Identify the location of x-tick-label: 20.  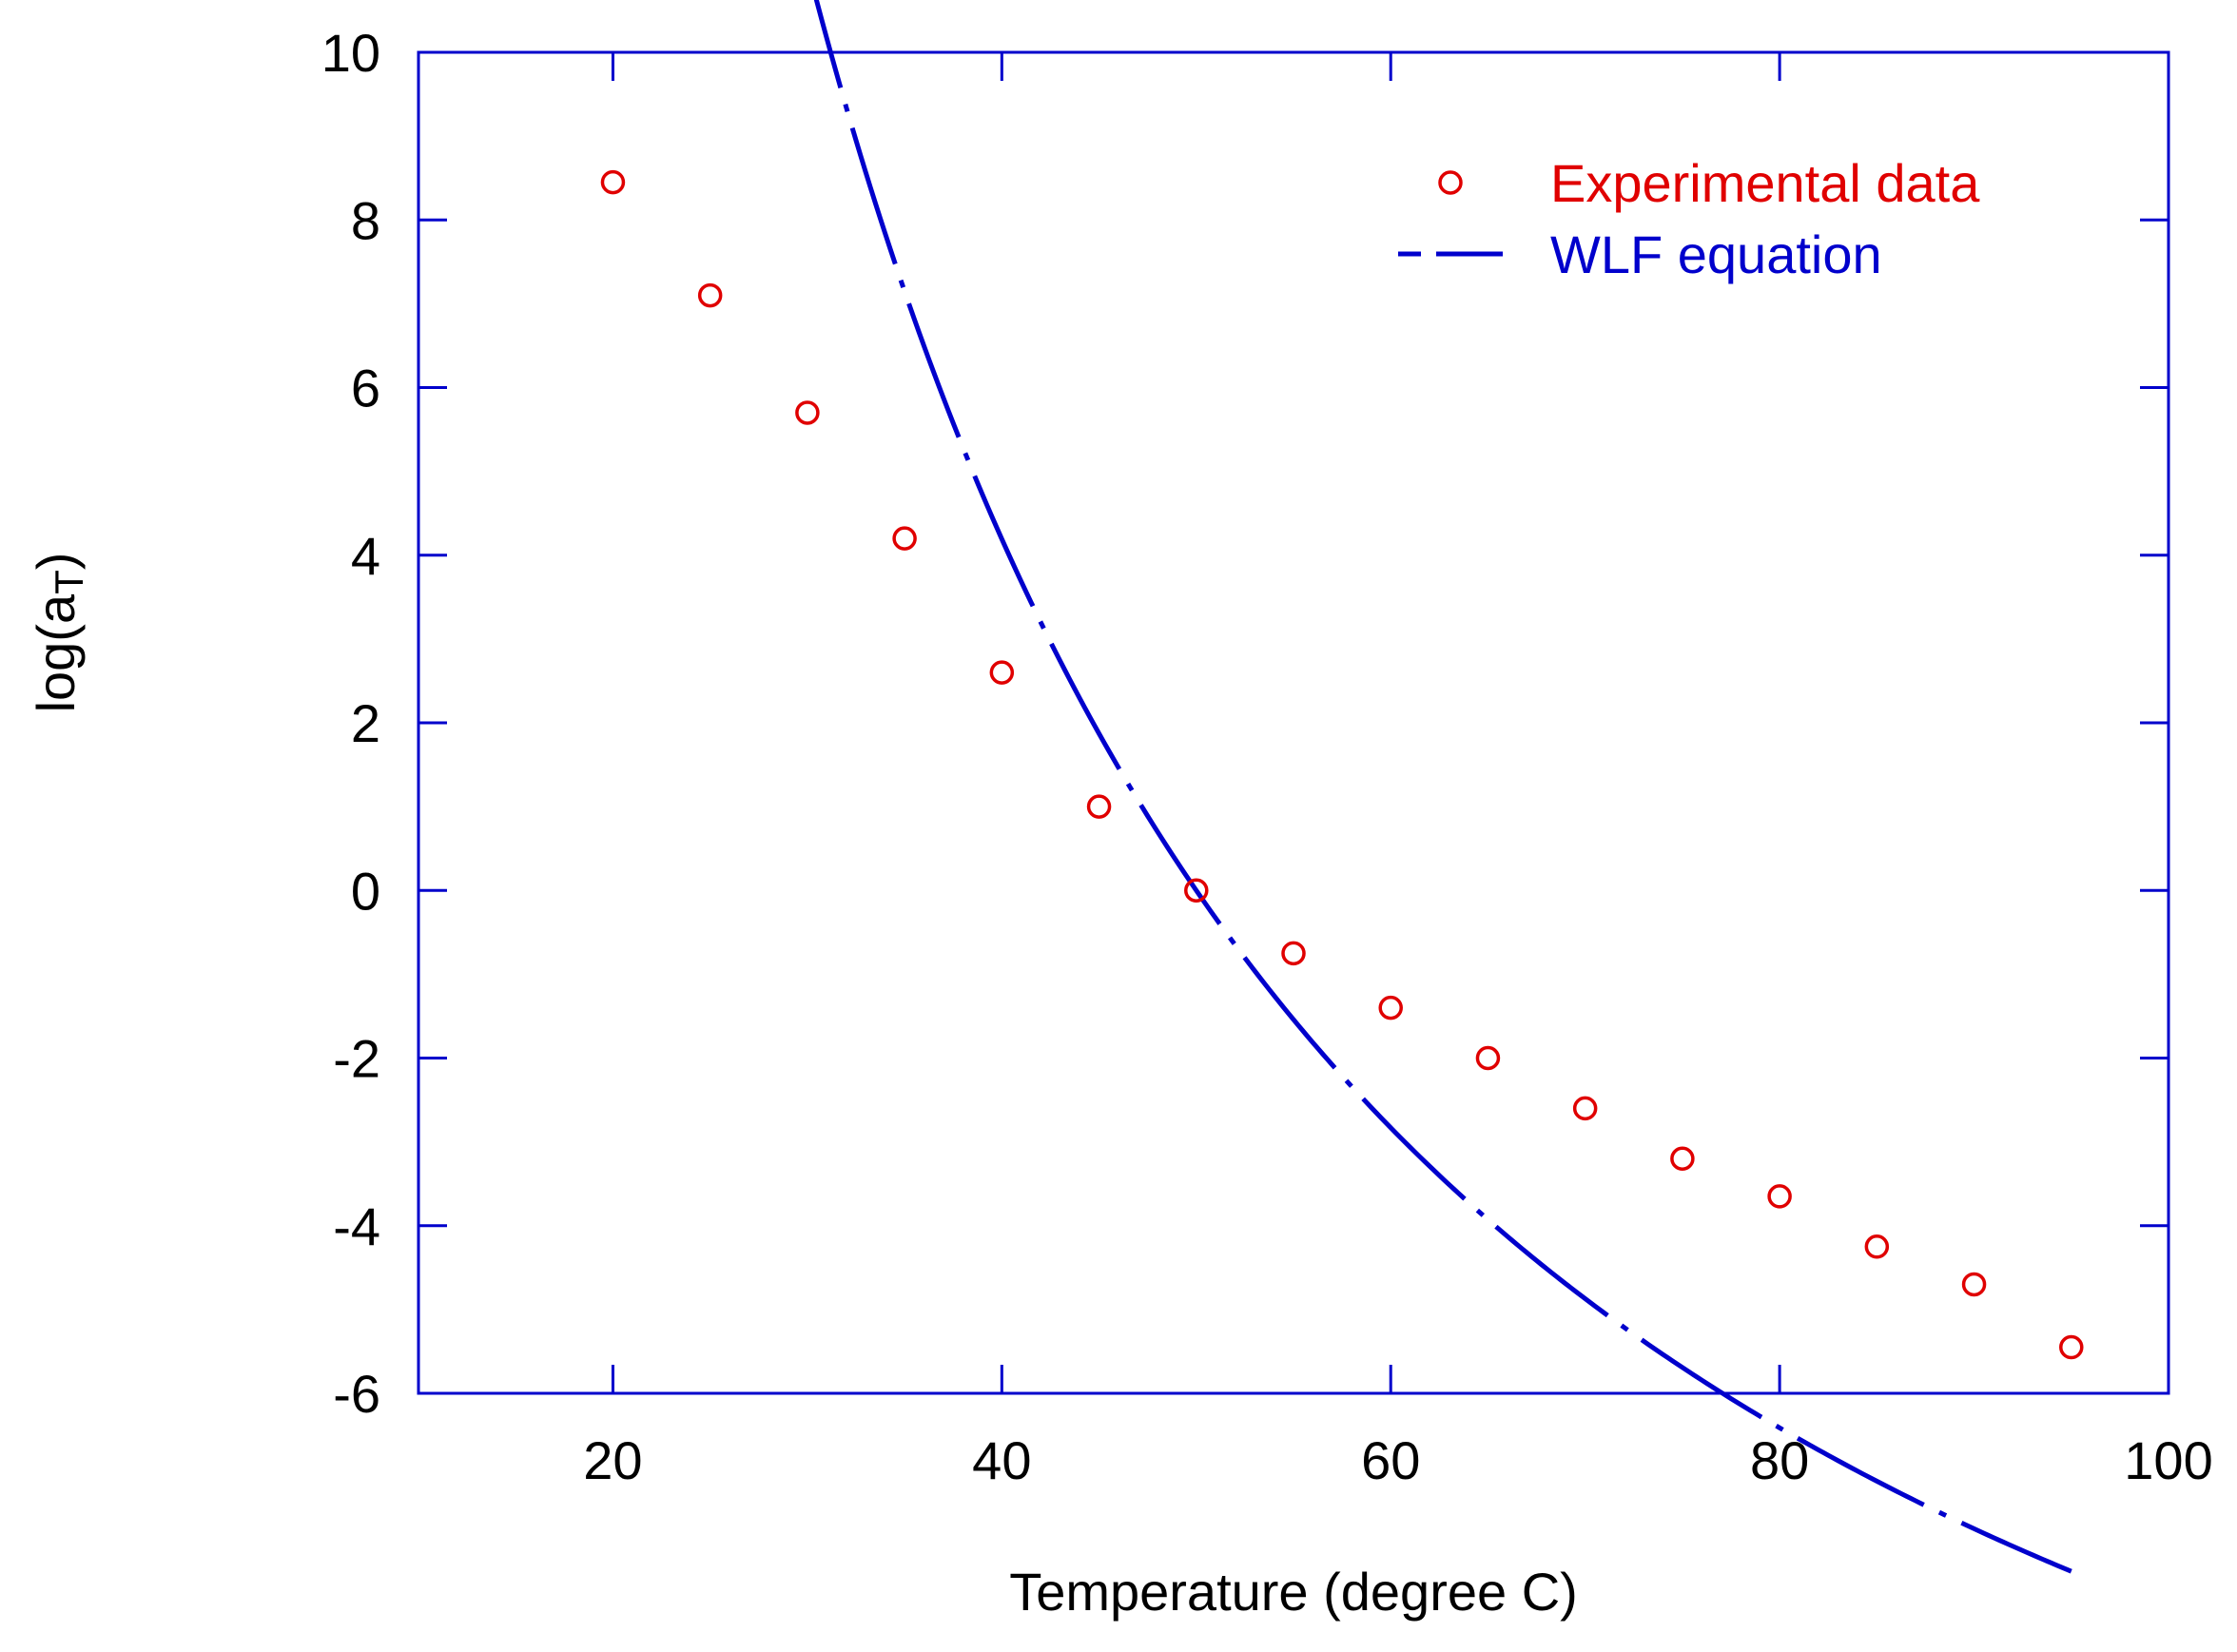
(612, 1460).